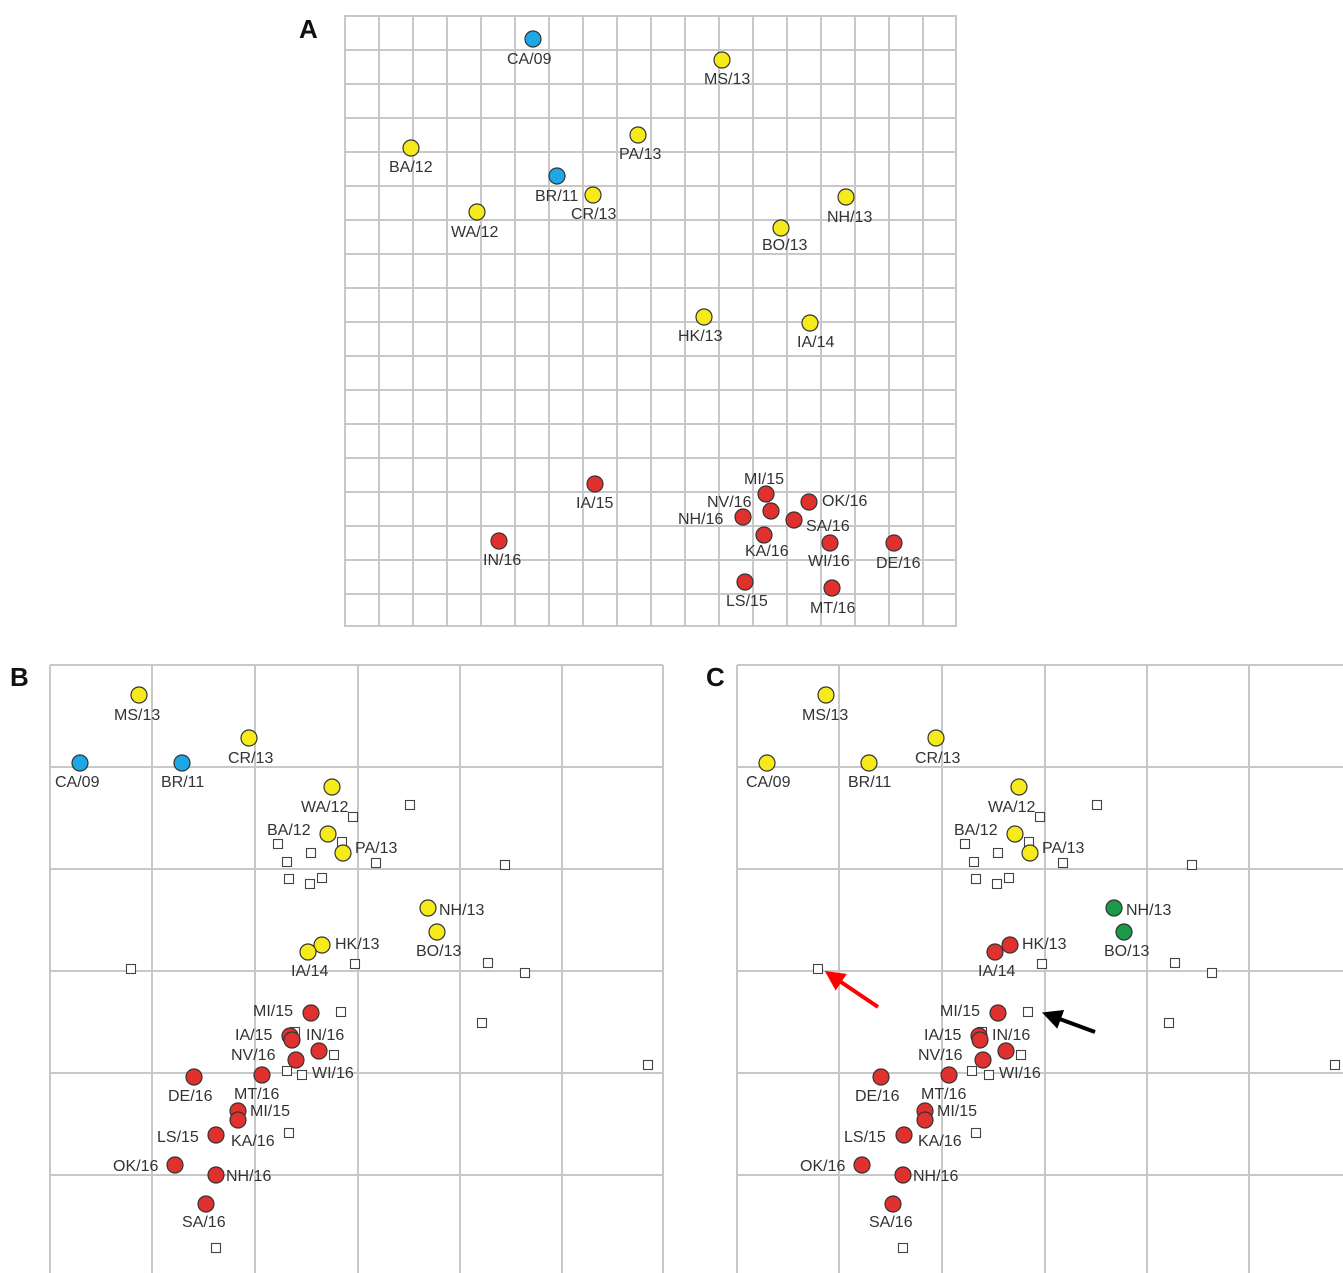 The image size is (1343, 1273). I want to click on point-label: NH/13, so click(1148, 910).